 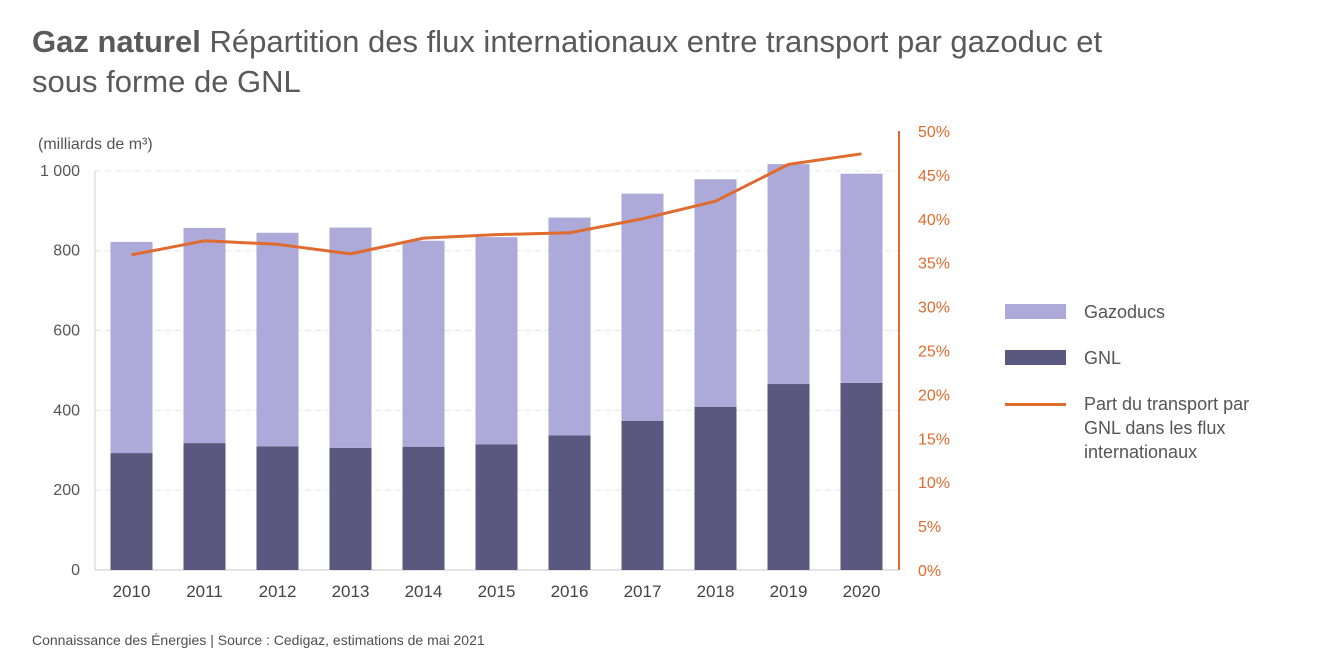 What do you see at coordinates (934, 176) in the screenshot?
I see `y2-tick-label: 45%` at bounding box center [934, 176].